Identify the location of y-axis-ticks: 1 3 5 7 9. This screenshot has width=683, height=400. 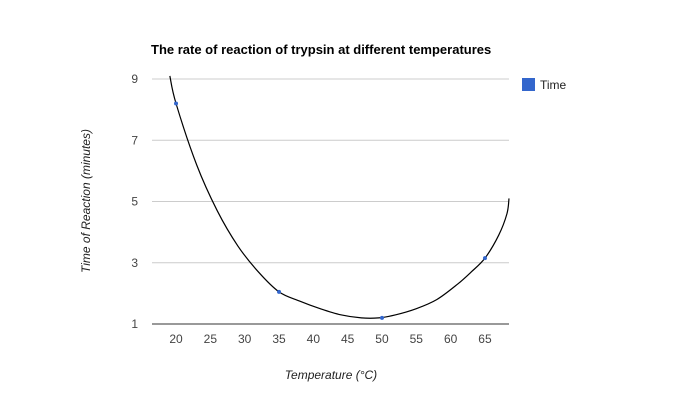
(134, 201).